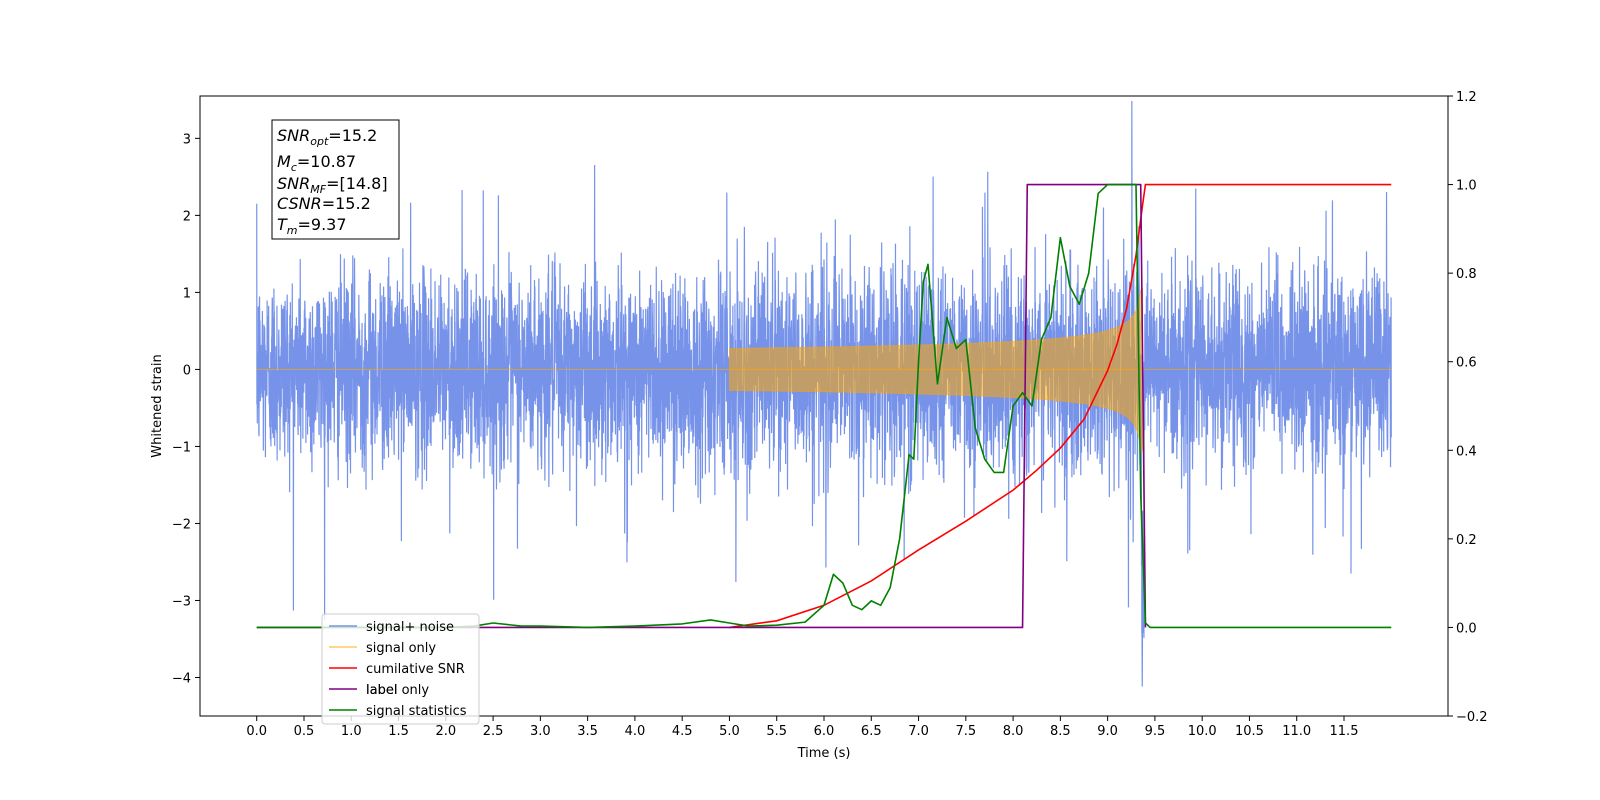 The width and height of the screenshot is (1600, 800). Describe the element at coordinates (540, 731) in the screenshot. I see `x-tick-label: 3.0` at that location.